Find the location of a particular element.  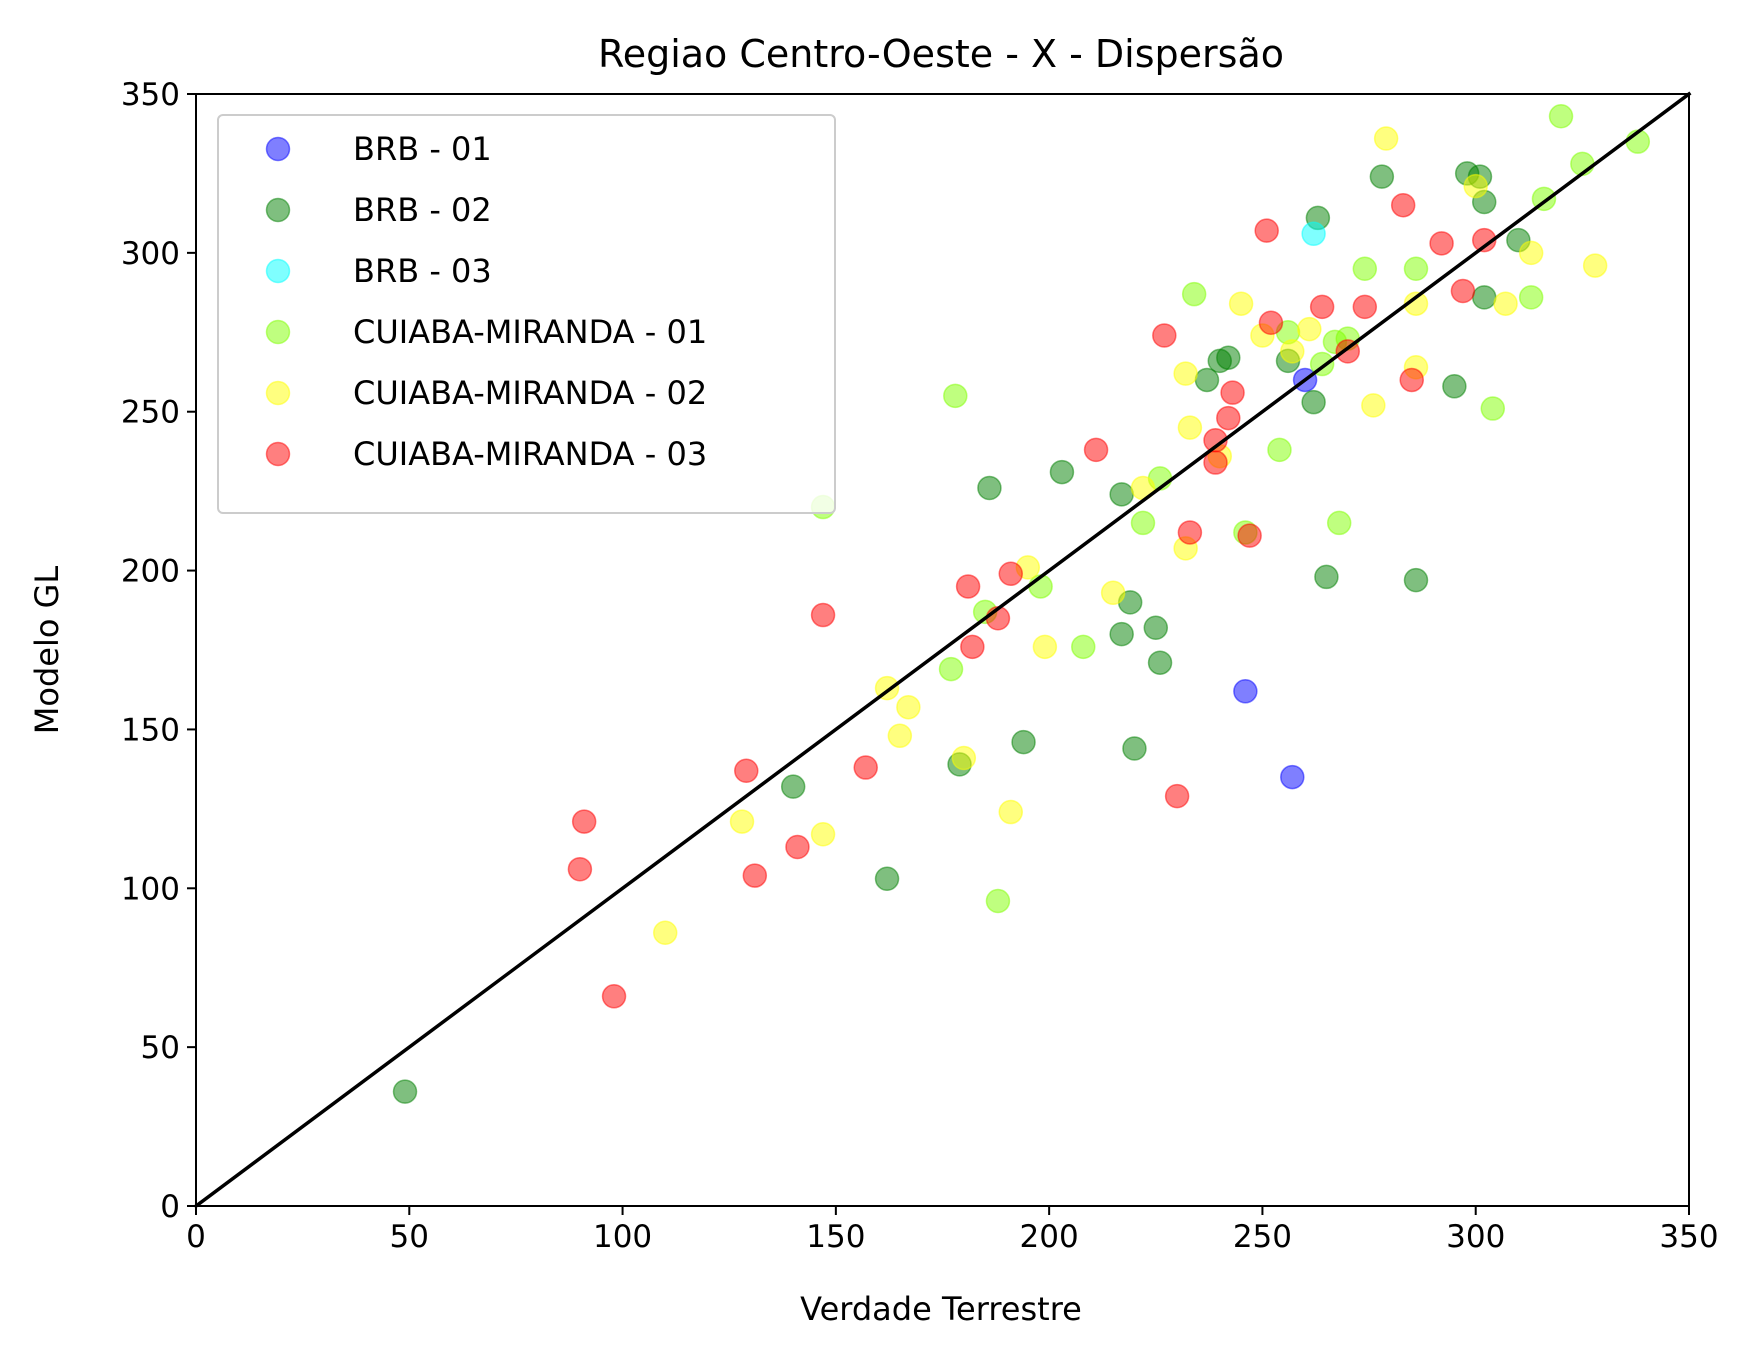

x-axis-label: Verdade Terrestre is located at coordinates (941, 1309).